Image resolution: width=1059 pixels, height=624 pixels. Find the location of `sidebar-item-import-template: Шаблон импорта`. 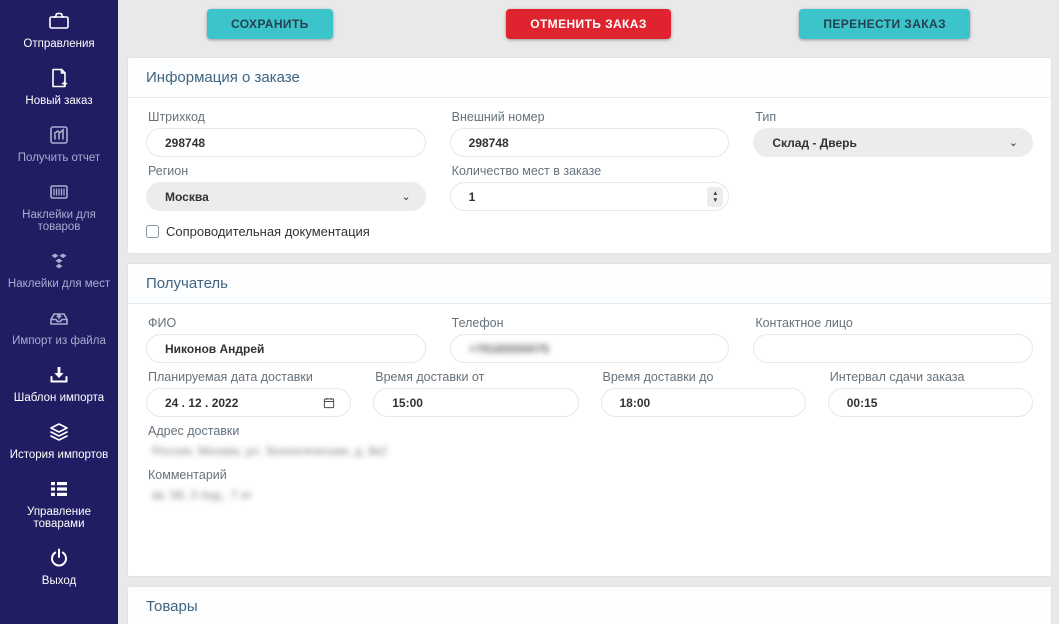

sidebar-item-import-template: Шаблон импорта is located at coordinates (59, 383).